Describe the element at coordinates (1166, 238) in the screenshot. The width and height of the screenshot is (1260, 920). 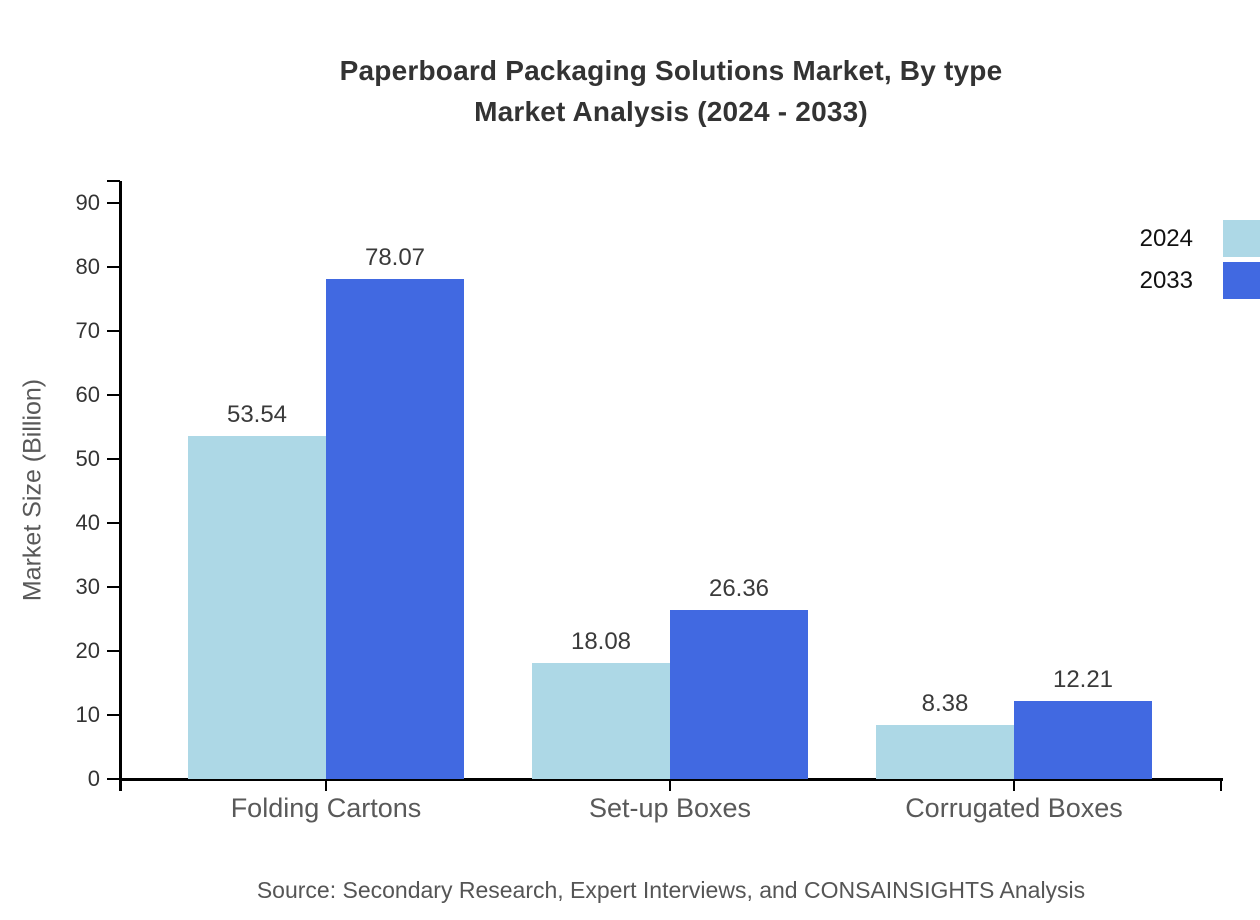
I see `legend-label-2024: 2024` at that location.